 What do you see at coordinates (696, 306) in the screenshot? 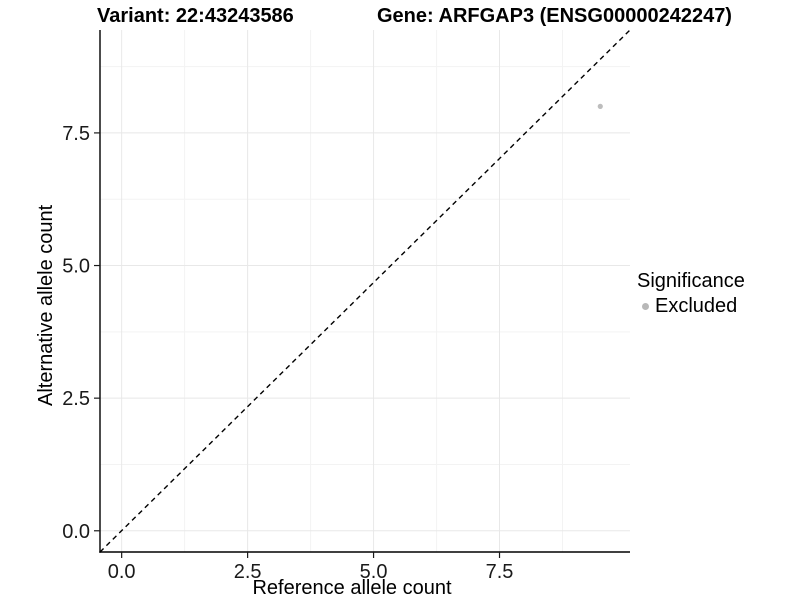
I see `legend-item-label: Excluded` at bounding box center [696, 306].